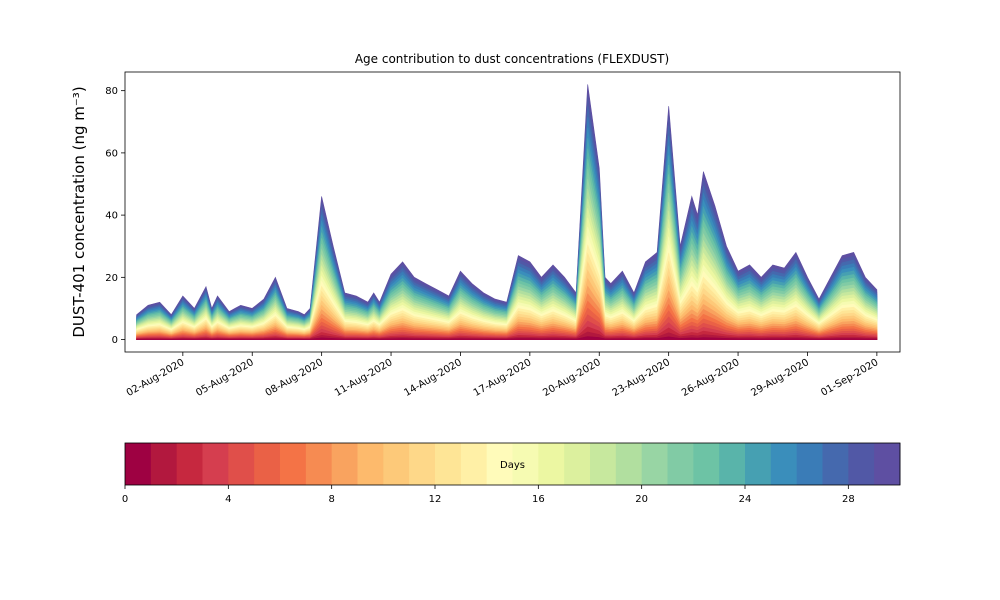  What do you see at coordinates (228, 499) in the screenshot?
I see `colorbar-tick-label: 4` at bounding box center [228, 499].